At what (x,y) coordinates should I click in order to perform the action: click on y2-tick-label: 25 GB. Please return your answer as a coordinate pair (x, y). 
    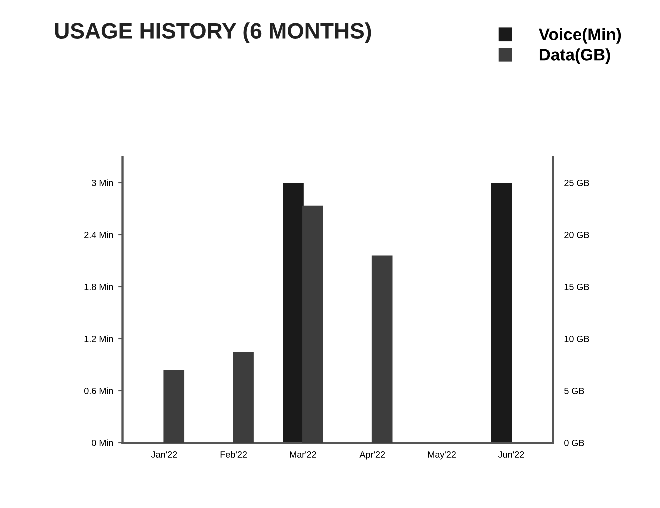
    Looking at the image, I should click on (577, 183).